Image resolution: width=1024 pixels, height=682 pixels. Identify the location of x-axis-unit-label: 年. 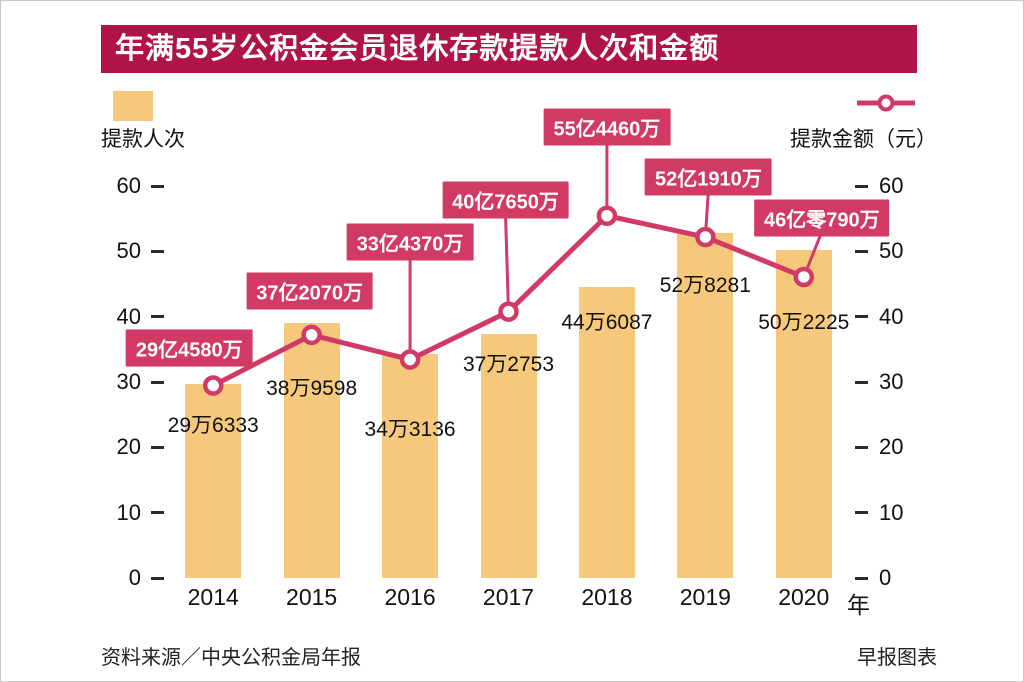
(858, 605).